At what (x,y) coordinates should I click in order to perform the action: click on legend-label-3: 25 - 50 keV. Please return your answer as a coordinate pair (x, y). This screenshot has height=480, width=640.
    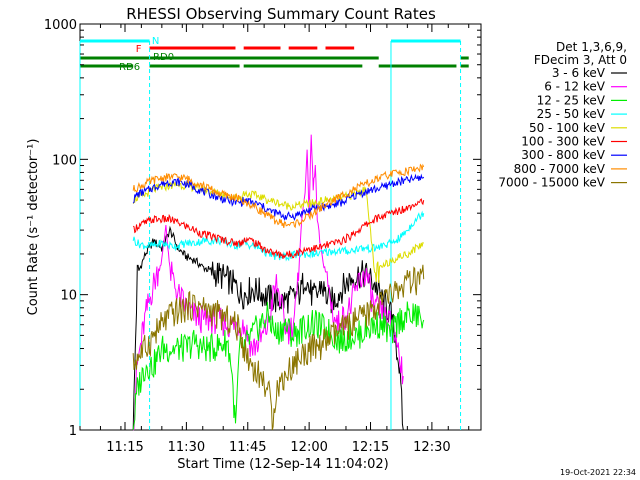
    Looking at the image, I should click on (571, 114).